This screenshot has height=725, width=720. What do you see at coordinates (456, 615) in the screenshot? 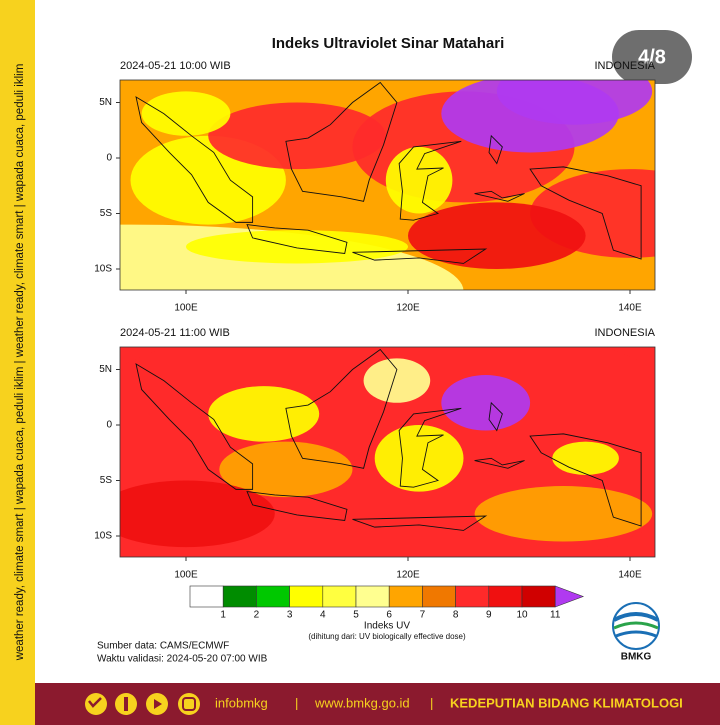
I see `colorbar-label: 8` at bounding box center [456, 615].